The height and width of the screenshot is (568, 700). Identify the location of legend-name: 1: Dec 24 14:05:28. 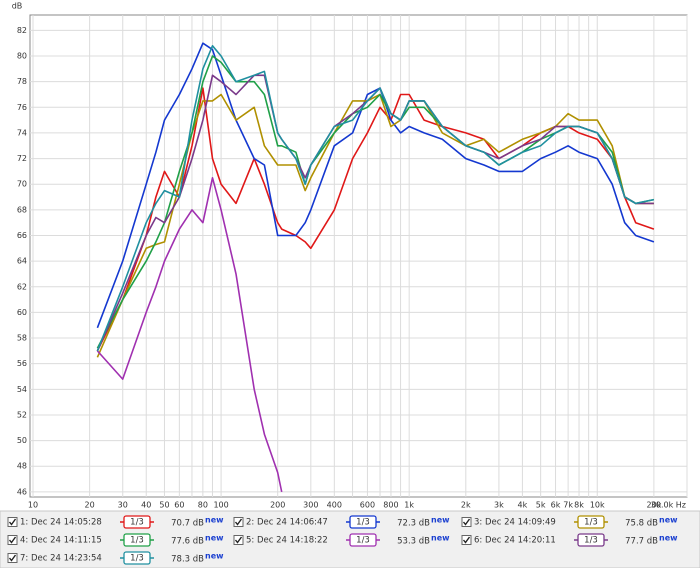
(61, 523).